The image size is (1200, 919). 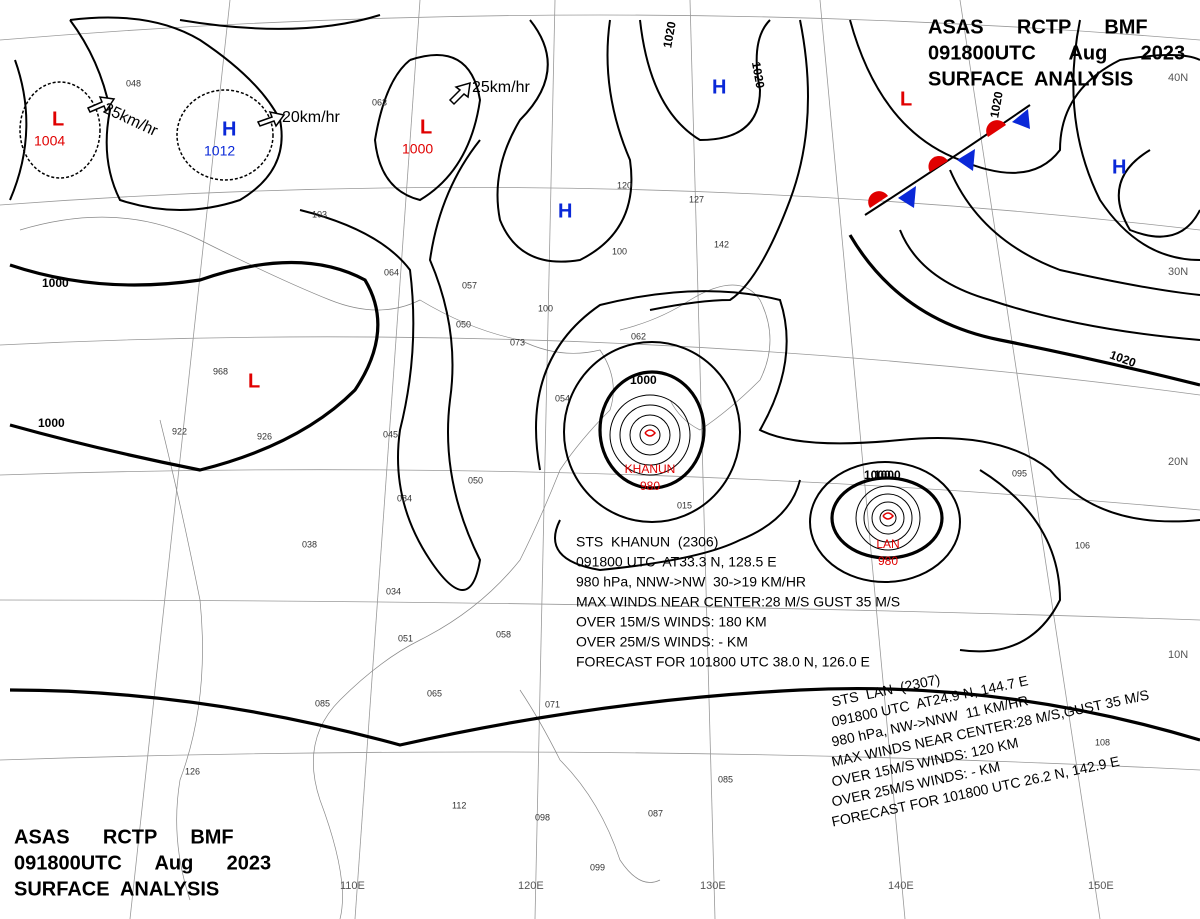 I want to click on station-value: 142, so click(x=721, y=244).